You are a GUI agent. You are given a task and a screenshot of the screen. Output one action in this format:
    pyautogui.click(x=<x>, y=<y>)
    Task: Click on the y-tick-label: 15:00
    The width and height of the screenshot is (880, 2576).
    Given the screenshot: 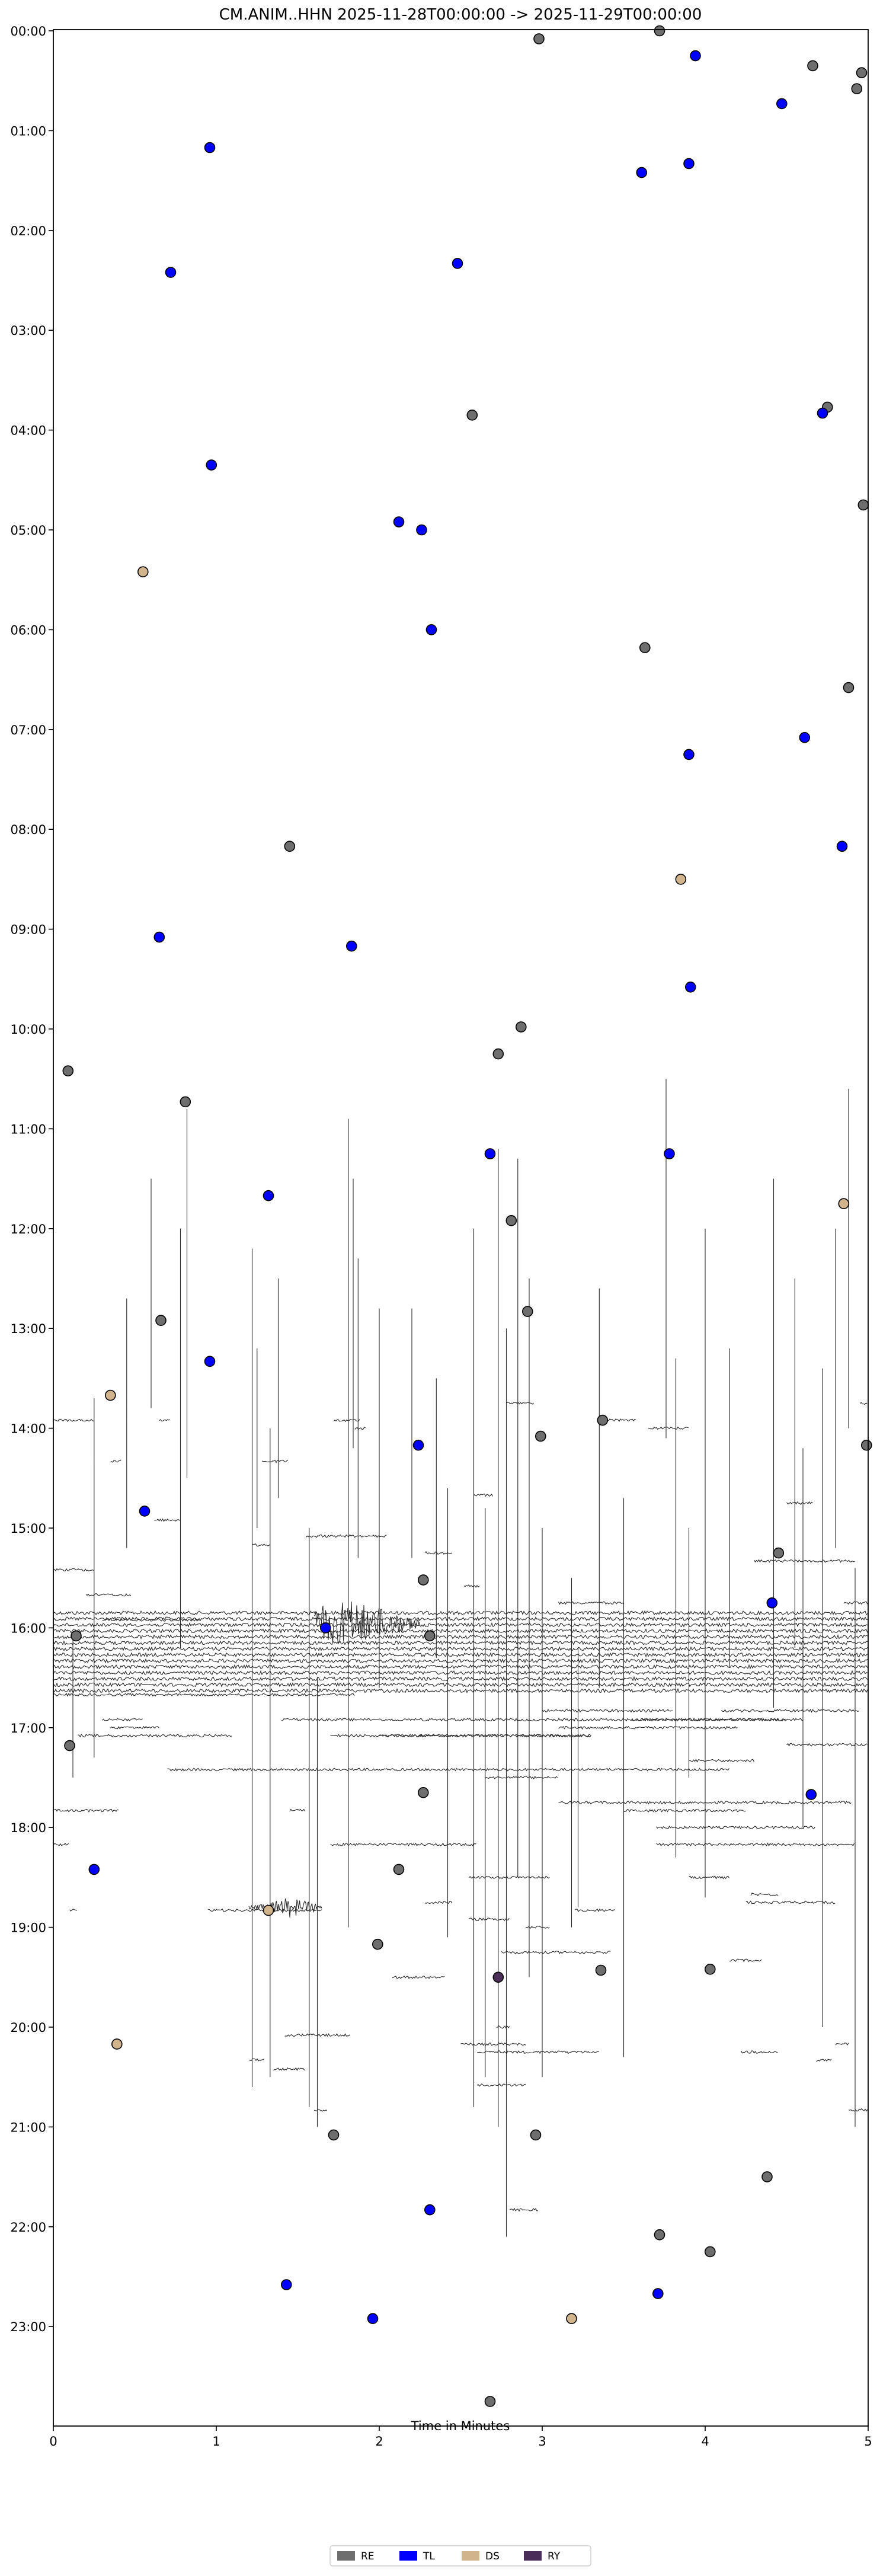 What is the action you would take?
    pyautogui.click(x=28, y=1529)
    